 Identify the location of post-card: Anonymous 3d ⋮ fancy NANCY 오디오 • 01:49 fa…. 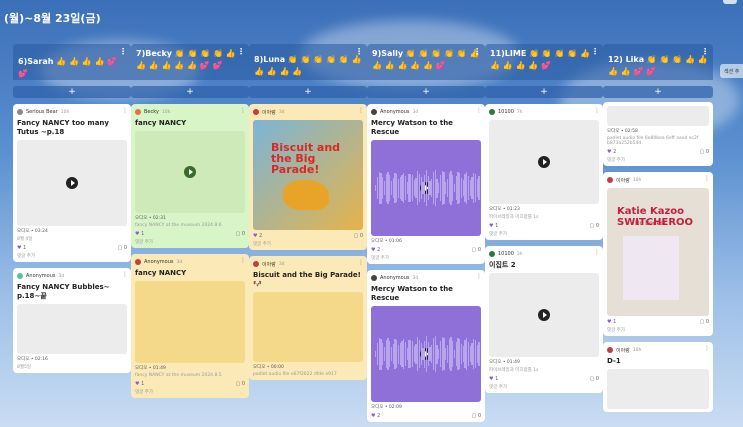
(190, 326).